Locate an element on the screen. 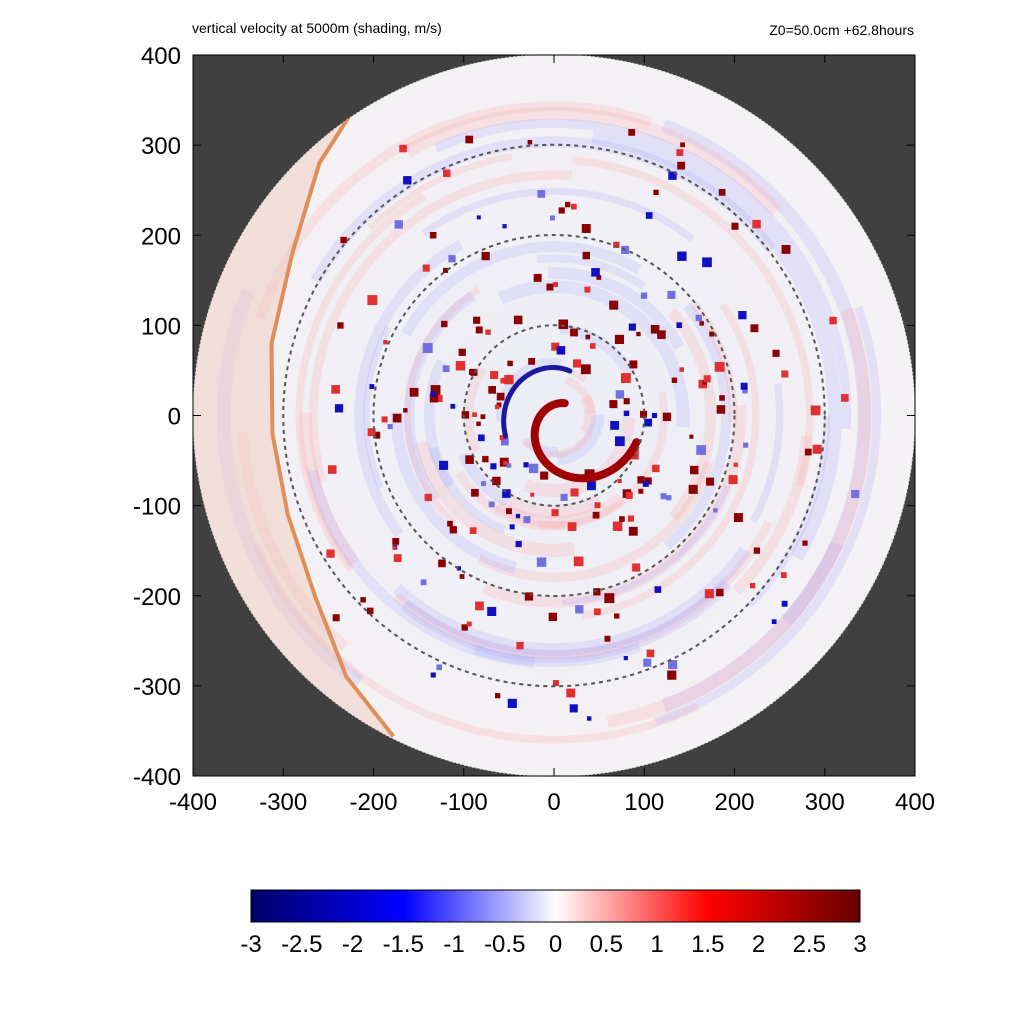 The height and width of the screenshot is (1024, 1024). colorbar-gradient is located at coordinates (555, 906).